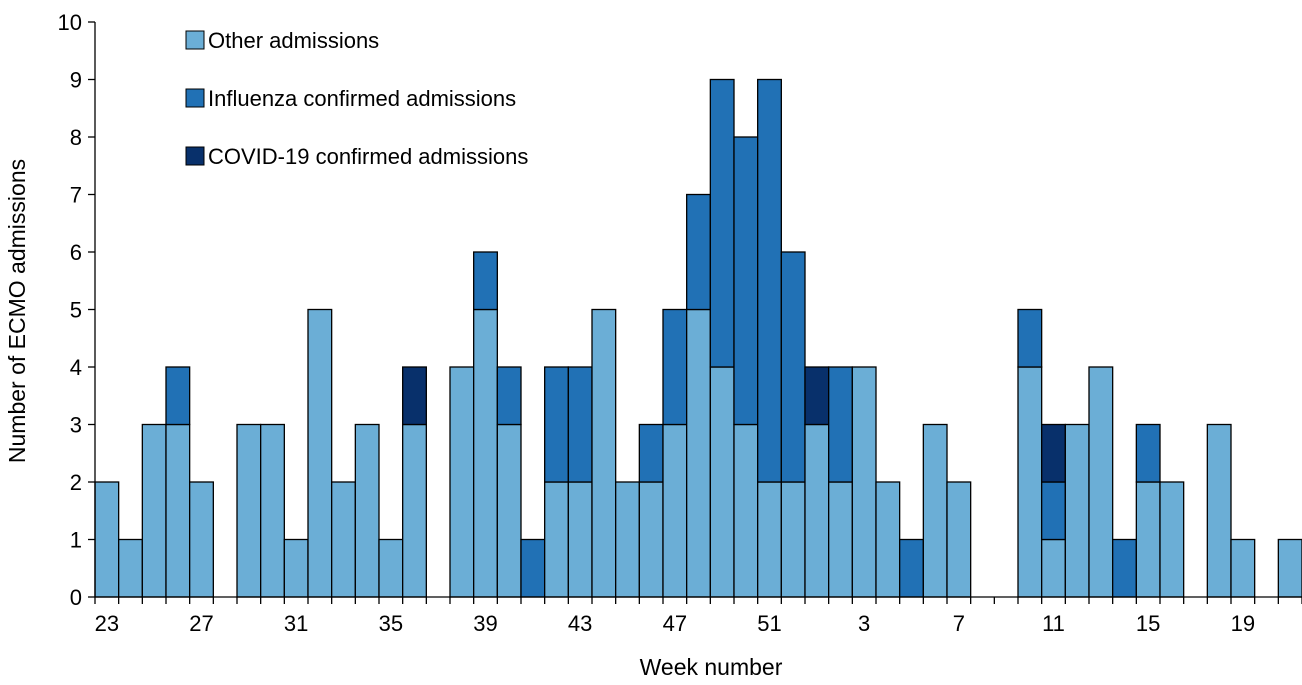 This screenshot has width=1302, height=685. I want to click on y-axis-title: Number of ECMO admissions, so click(17, 311).